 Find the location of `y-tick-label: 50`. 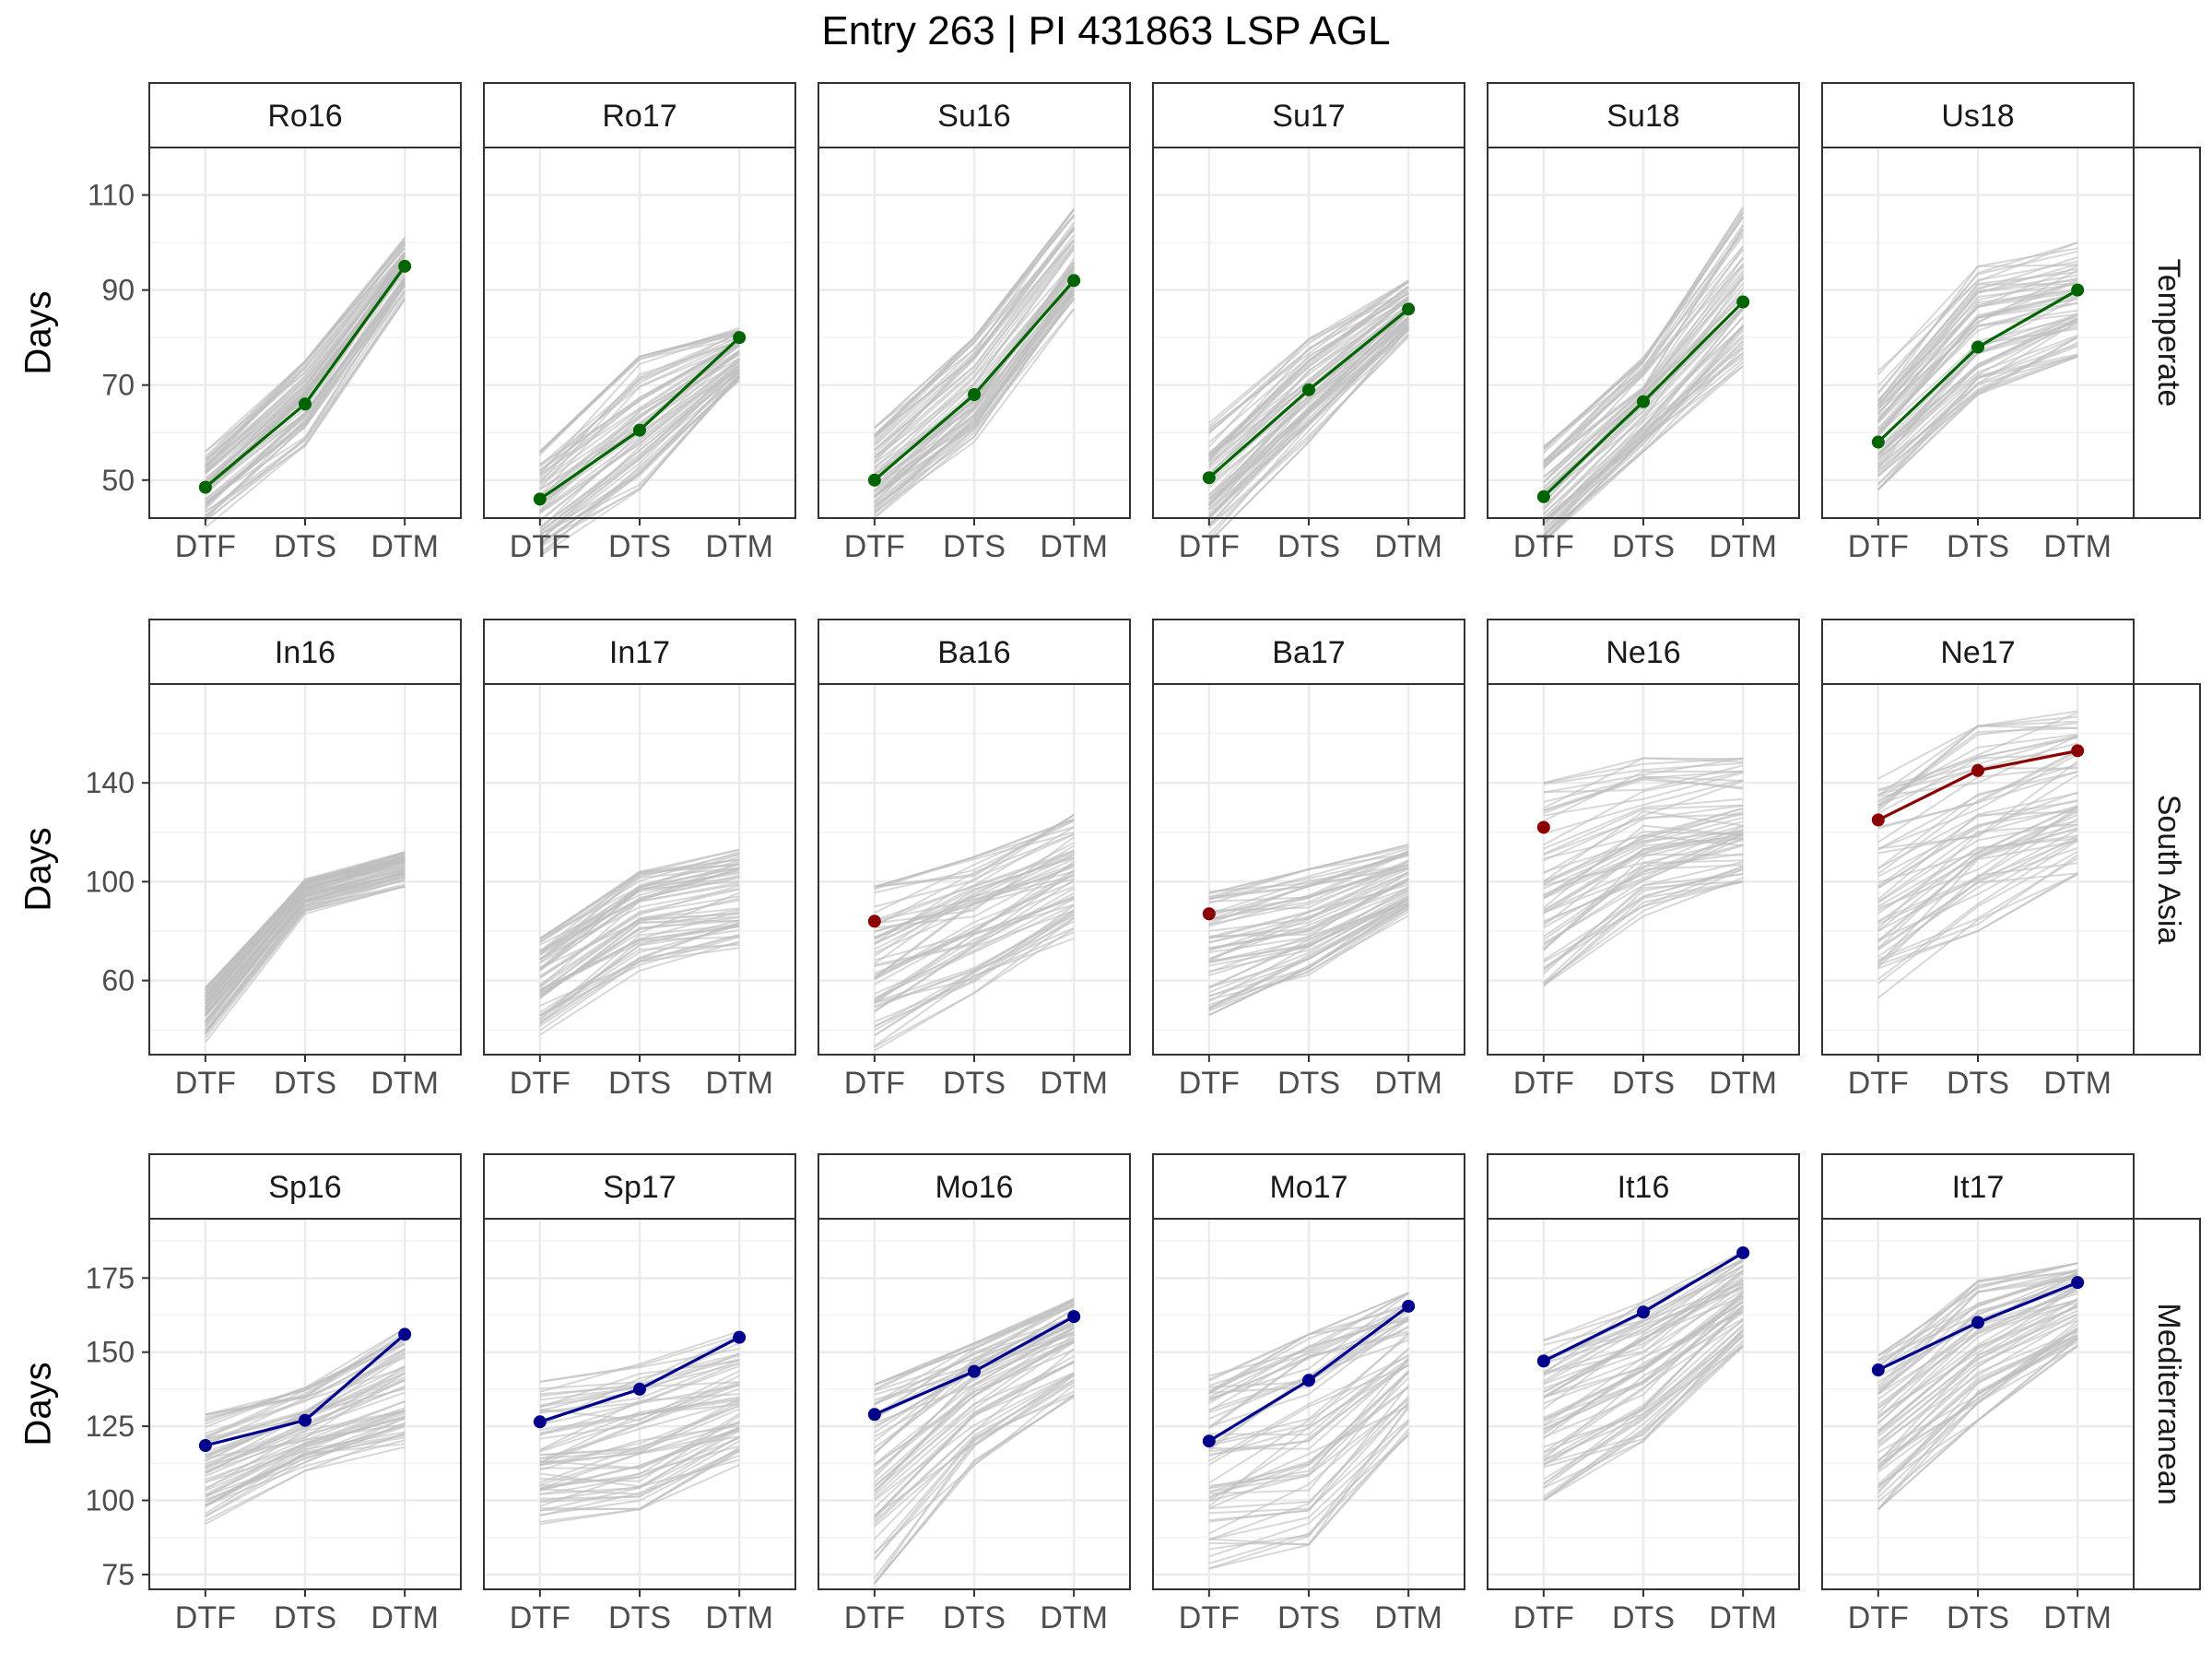

y-tick-label: 50 is located at coordinates (118, 480).